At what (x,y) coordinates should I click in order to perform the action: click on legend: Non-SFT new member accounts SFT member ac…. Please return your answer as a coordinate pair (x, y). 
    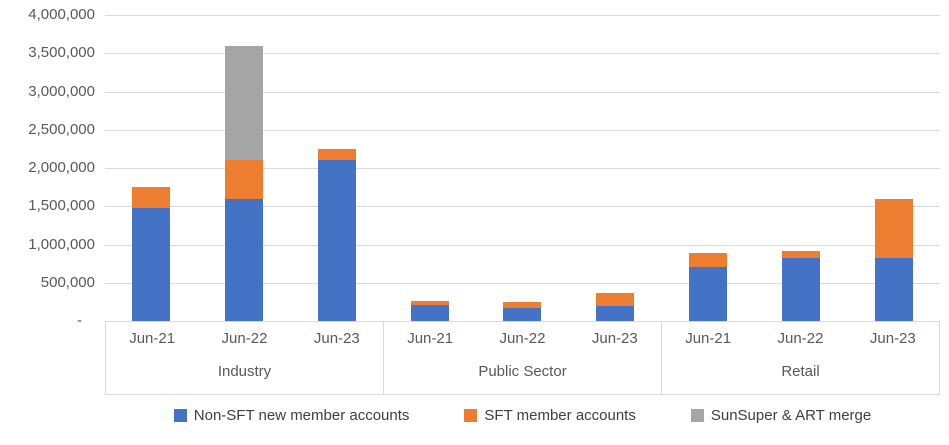
    Looking at the image, I should click on (522, 415).